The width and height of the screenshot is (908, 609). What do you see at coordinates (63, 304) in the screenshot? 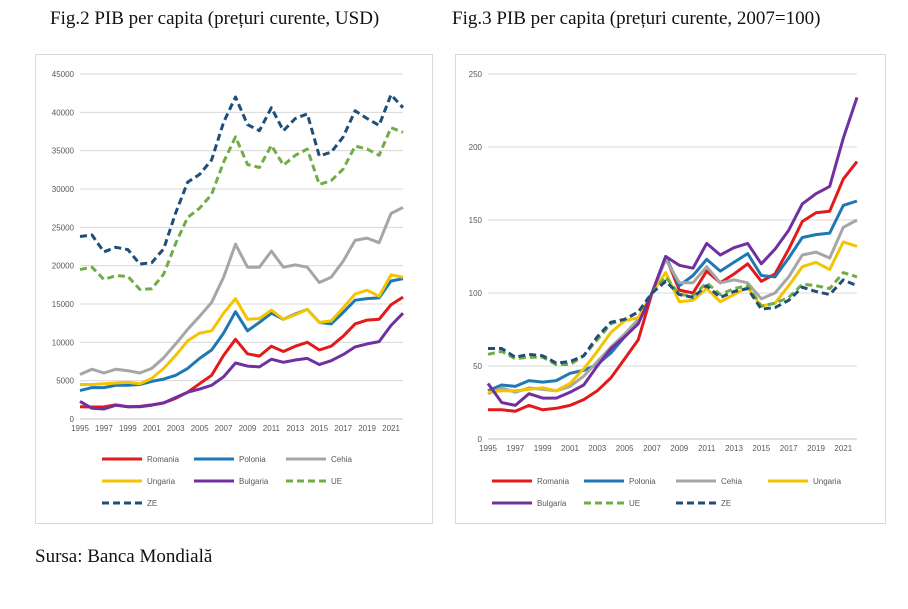
I see `y-tick-label: 15000` at bounding box center [63, 304].